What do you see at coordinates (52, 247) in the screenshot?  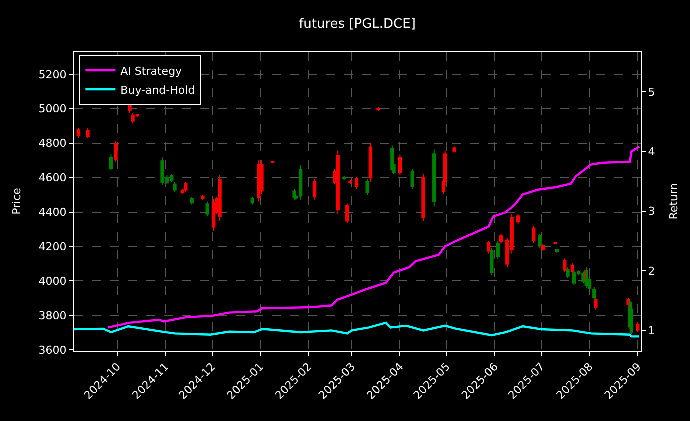 I see `y-tick-label: 4200` at bounding box center [52, 247].